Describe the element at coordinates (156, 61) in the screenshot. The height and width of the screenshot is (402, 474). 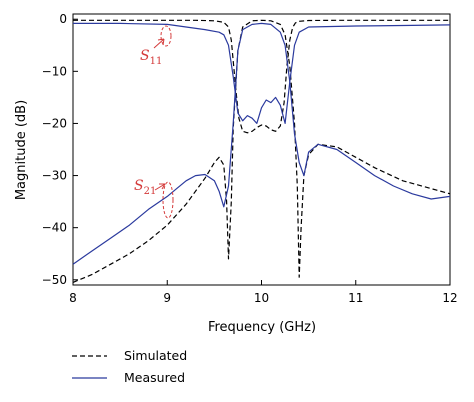
I see `s11-label-sub: 11` at that location.